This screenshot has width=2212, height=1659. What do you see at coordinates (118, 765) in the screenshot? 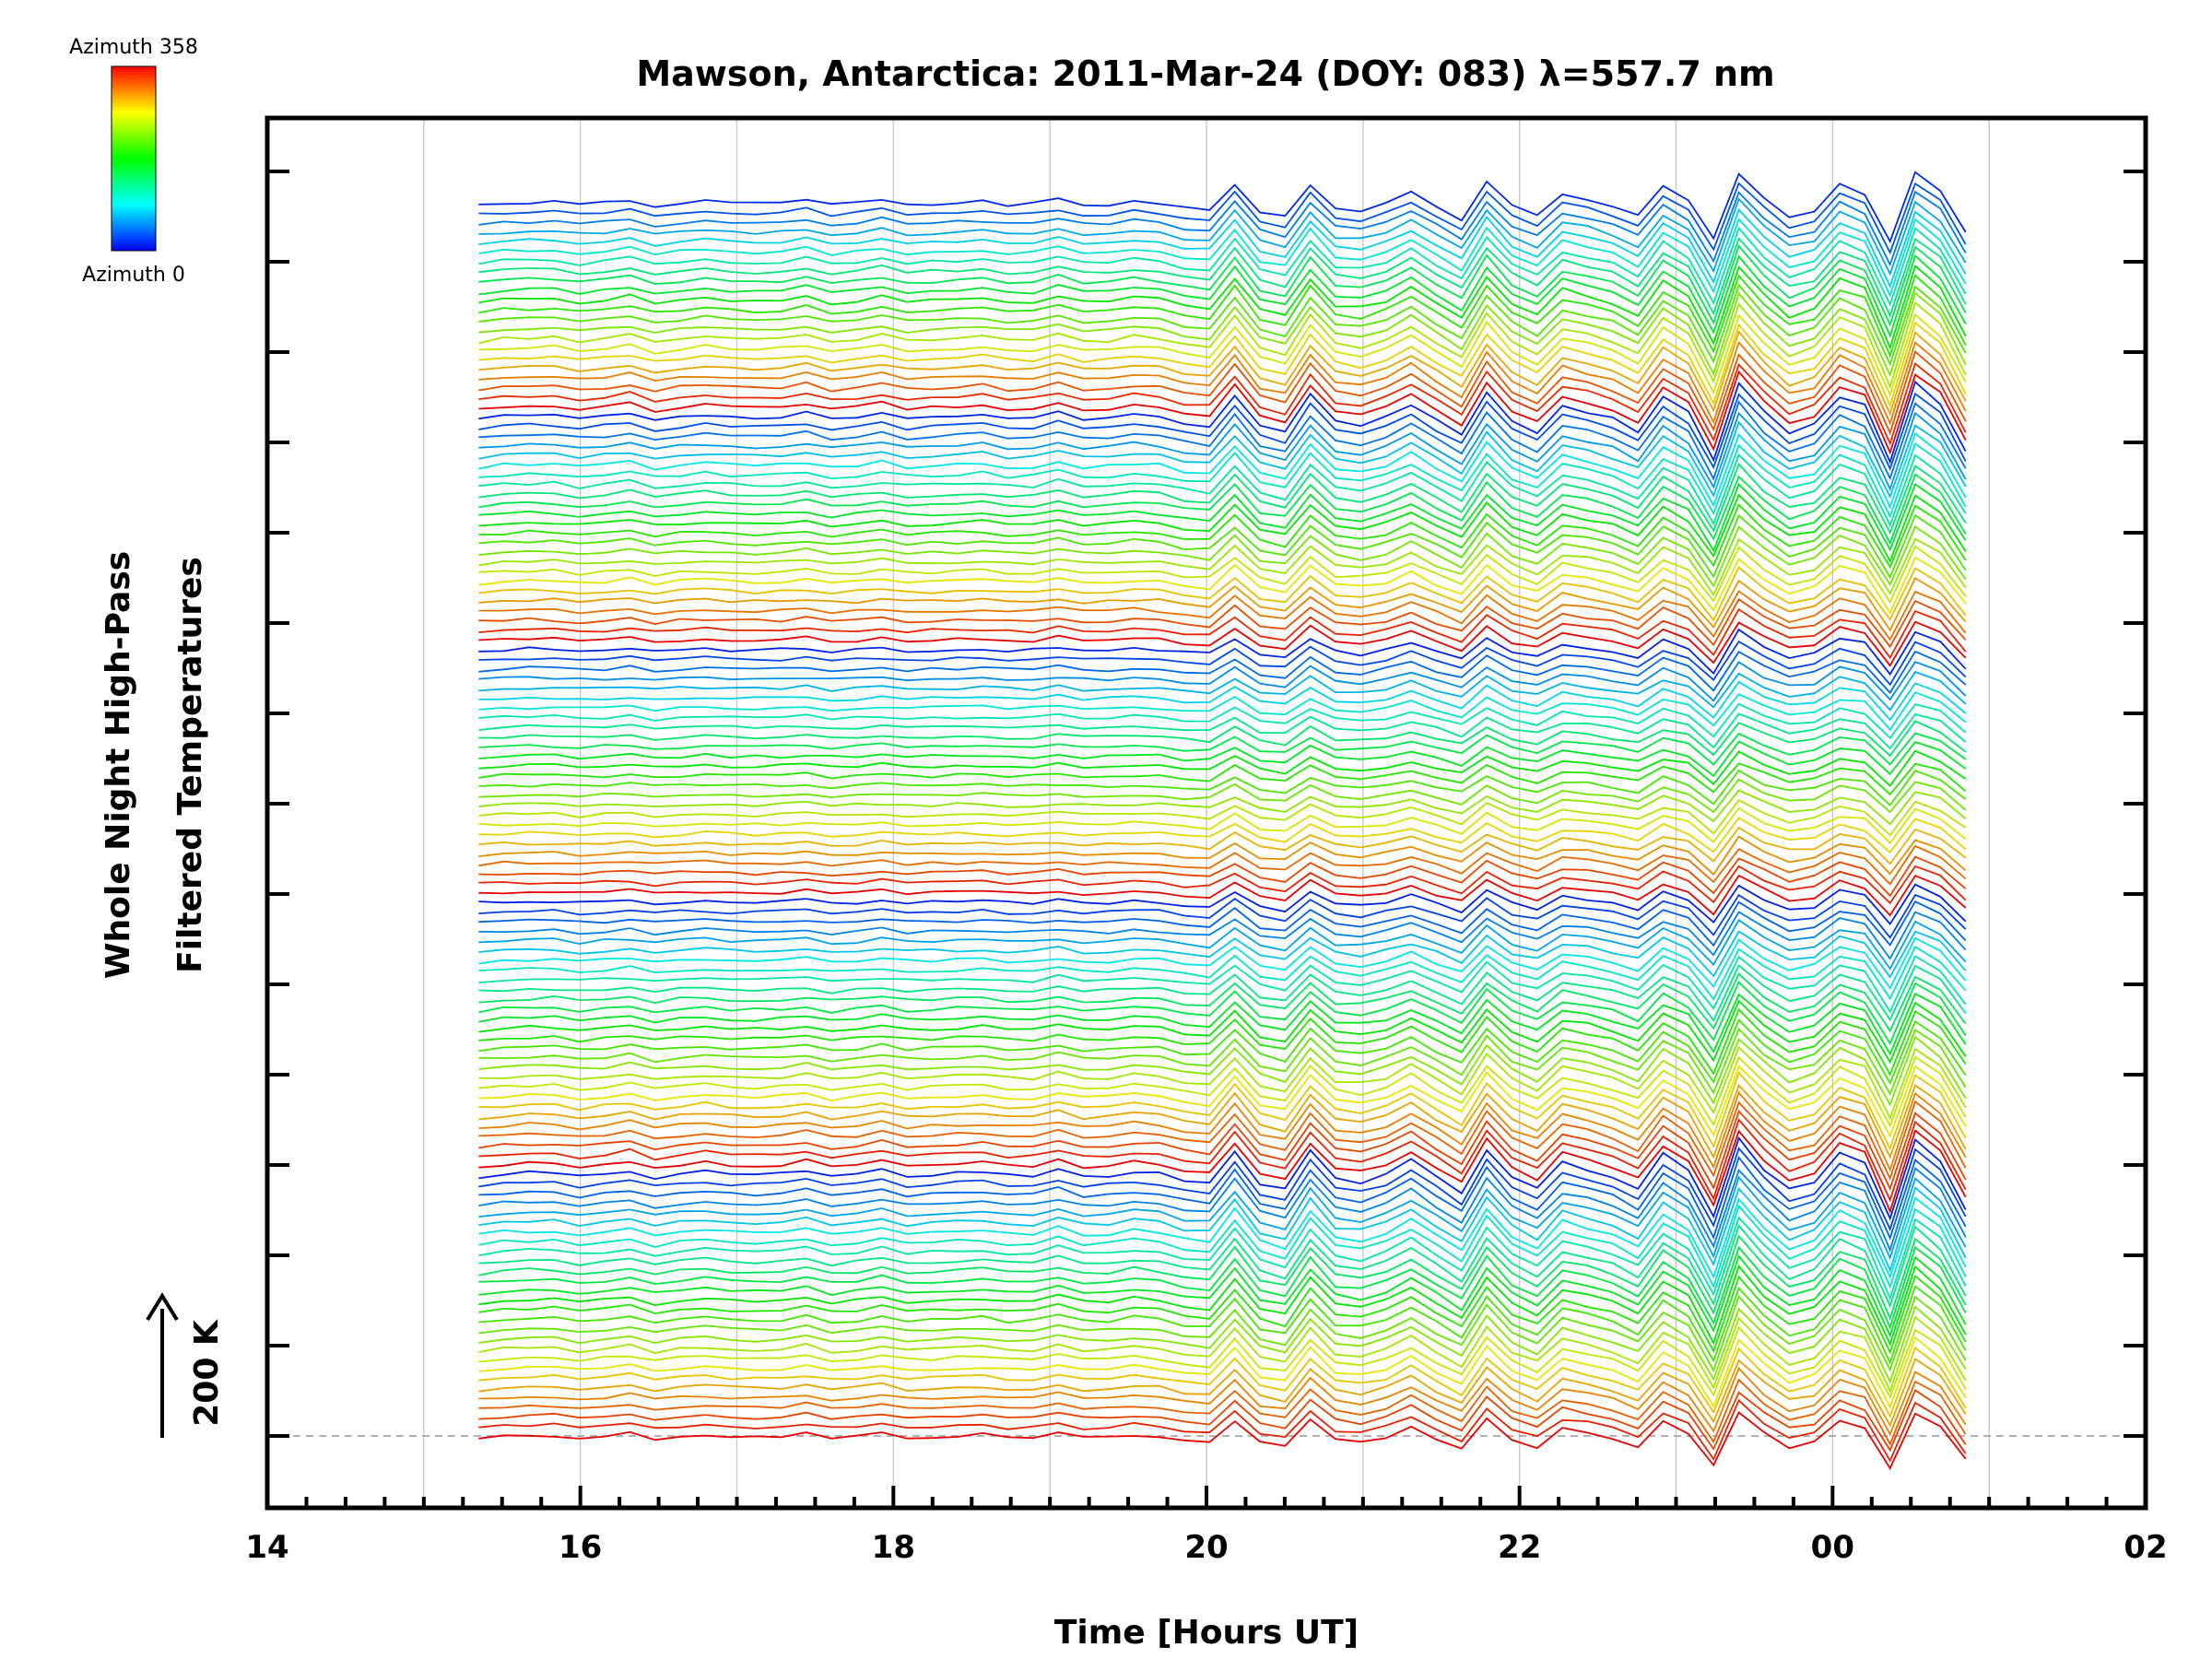
I see `y-axis-label-line1: Whole Night High-Pass` at bounding box center [118, 765].